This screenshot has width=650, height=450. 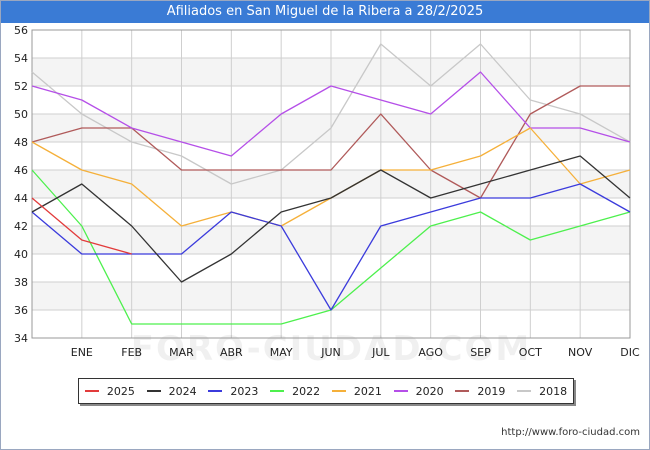 I want to click on legend-label: 2018, so click(x=553, y=391).